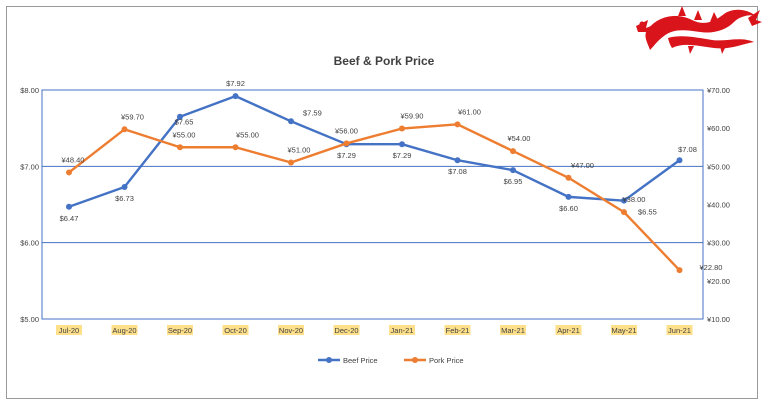 This screenshot has height=409, width=768. I want to click on beef-price-legend-marker, so click(329, 360).